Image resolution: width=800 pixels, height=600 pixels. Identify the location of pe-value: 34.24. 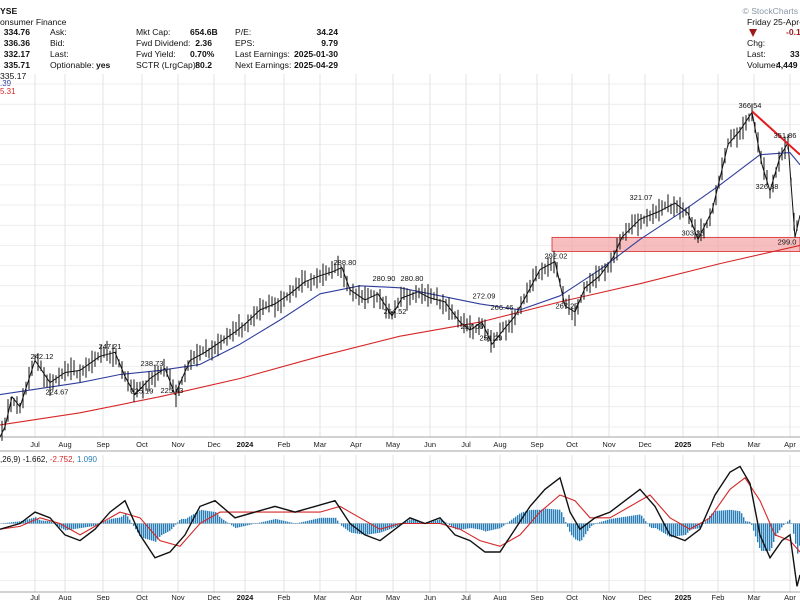
(327, 32).